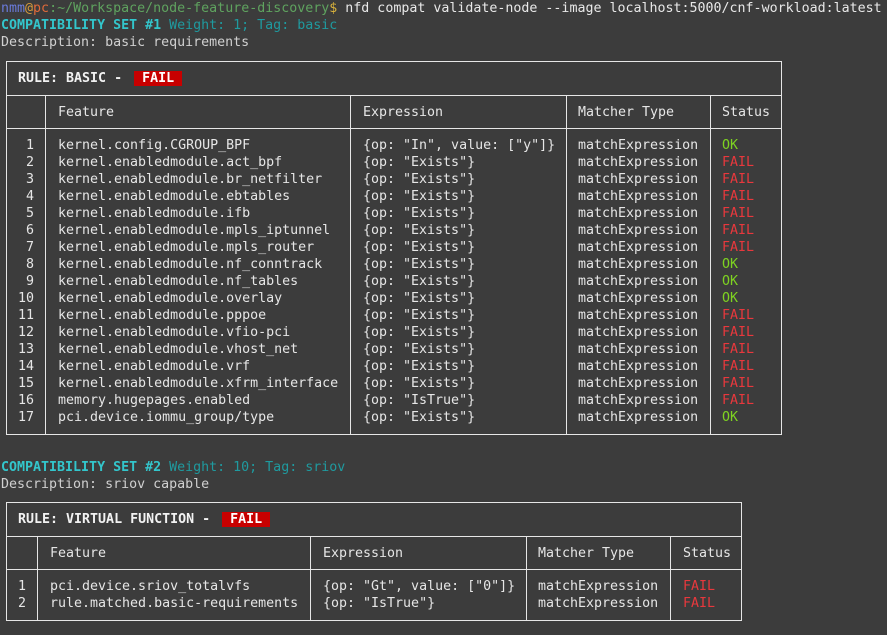  What do you see at coordinates (105, 484) in the screenshot?
I see `set-2-description: Description: sriov capable` at bounding box center [105, 484].